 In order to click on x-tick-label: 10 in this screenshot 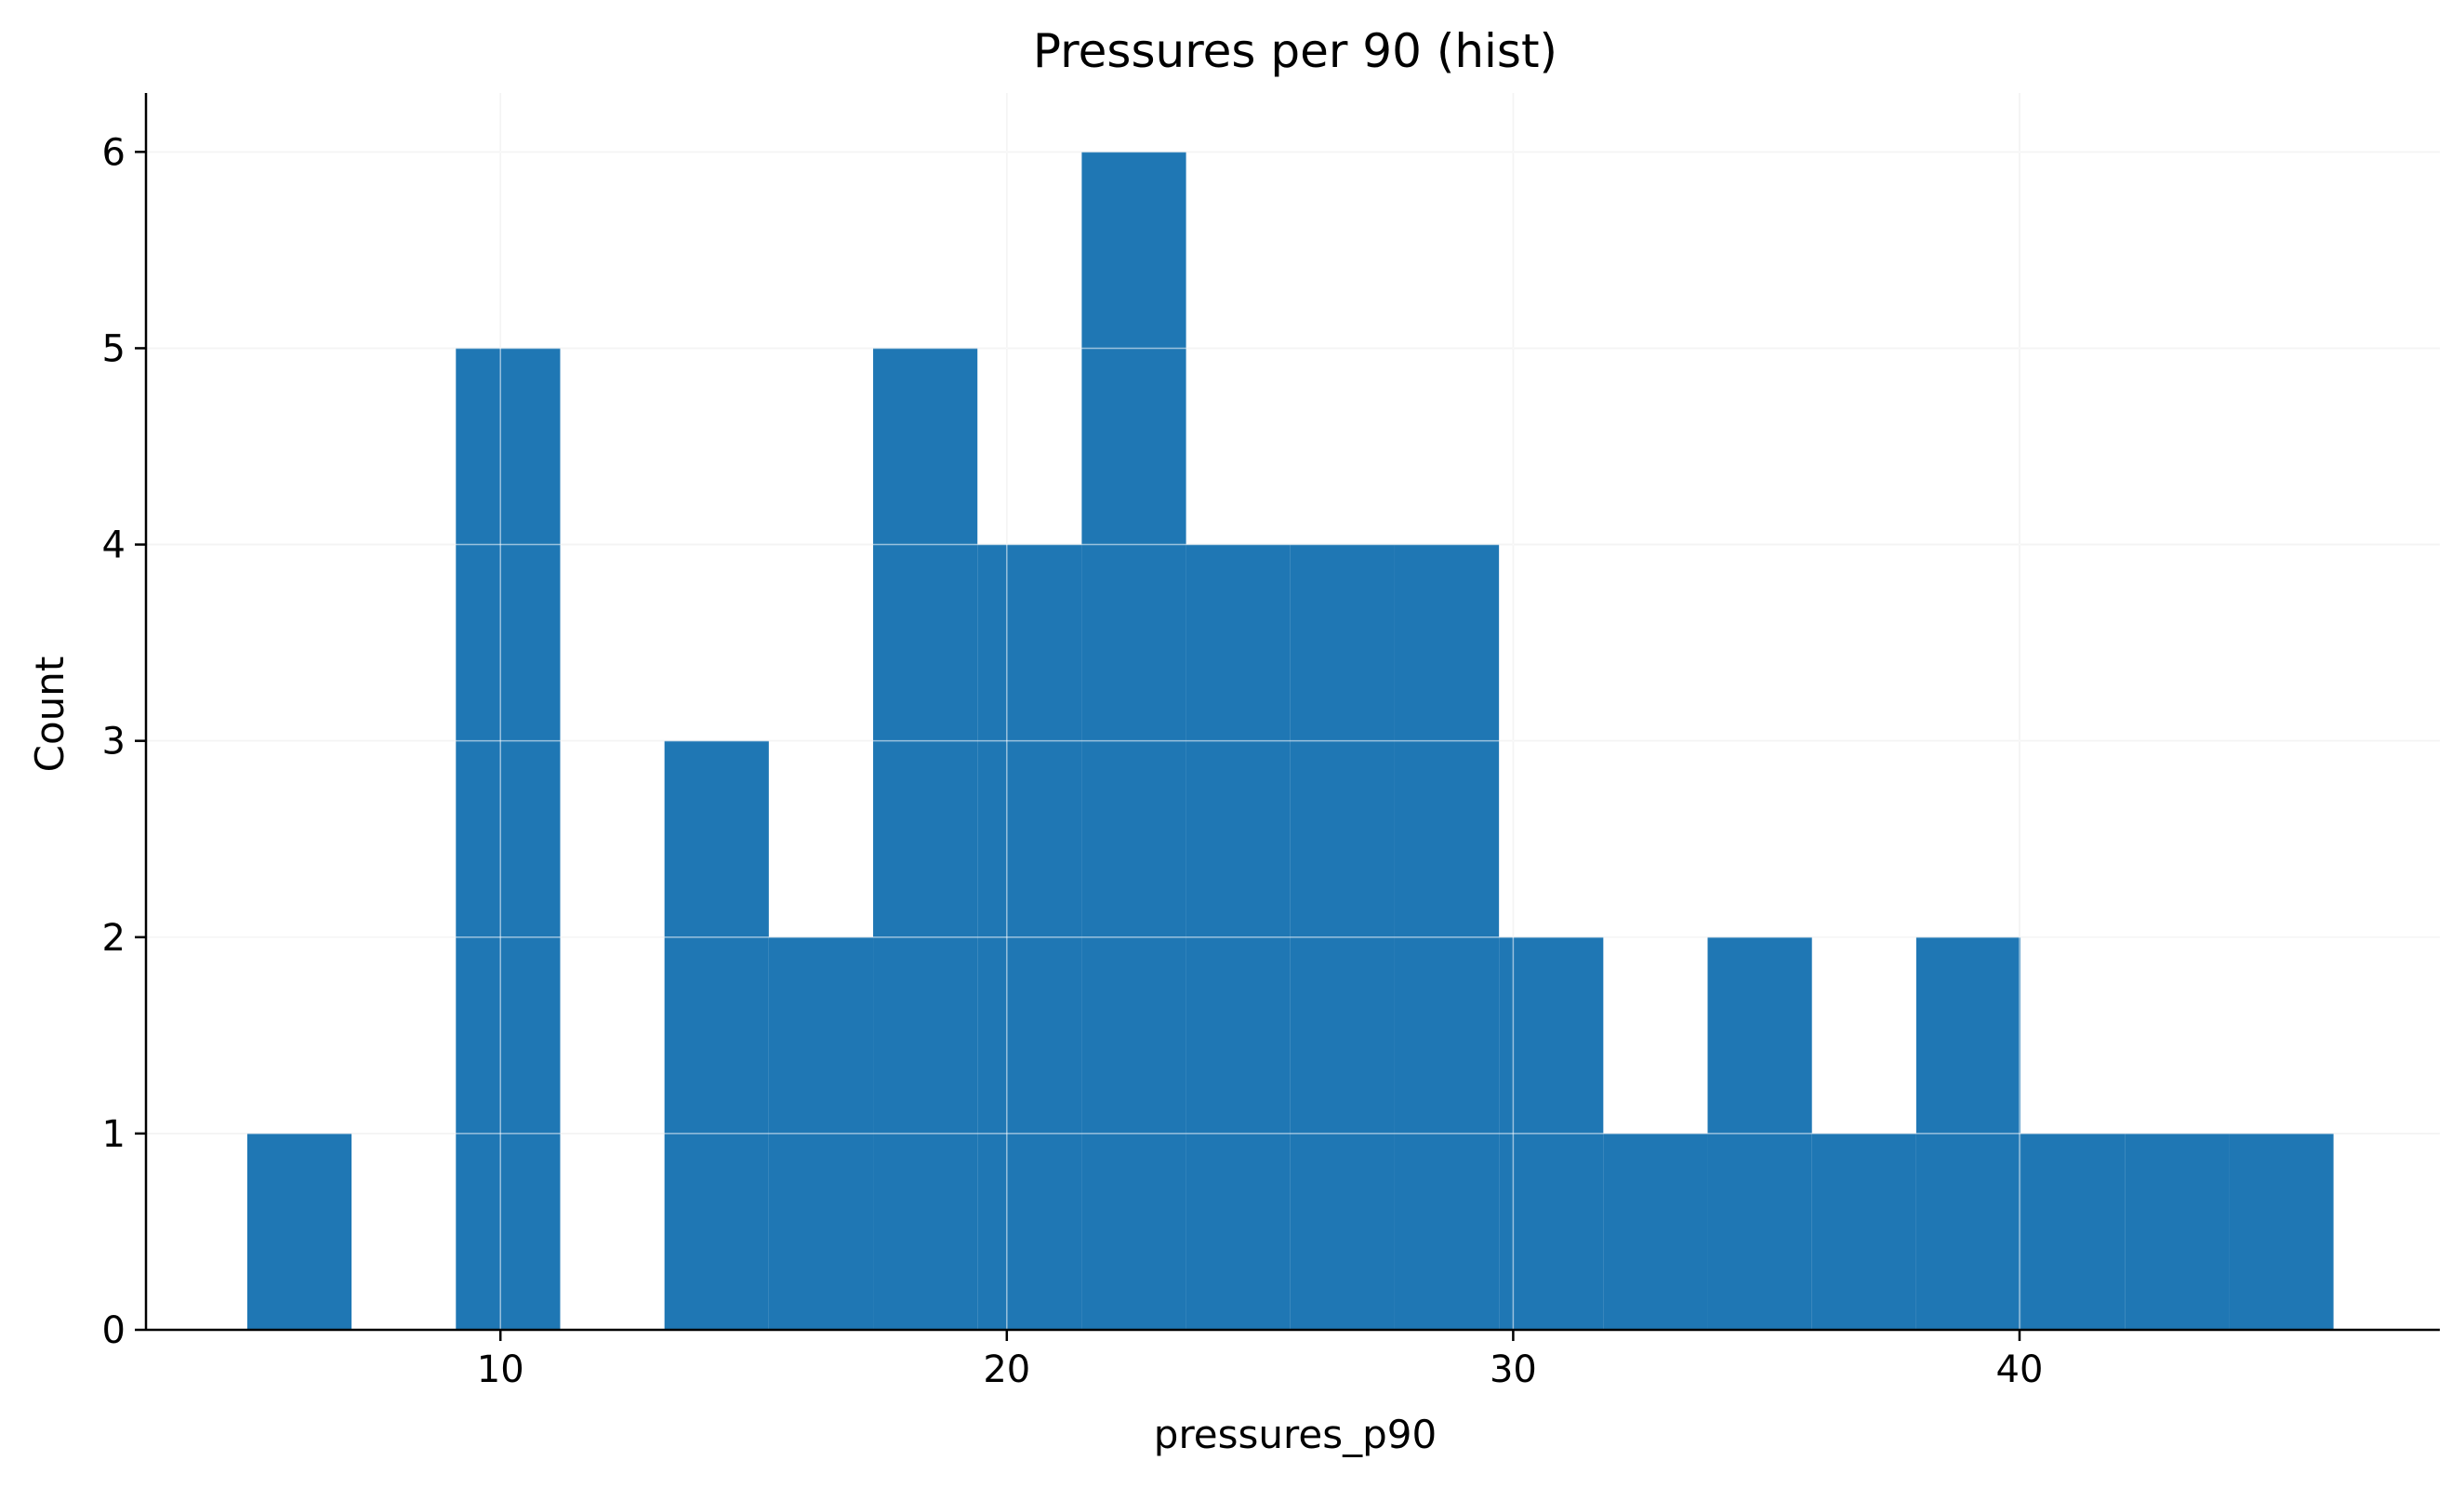, I will do `click(500, 1369)`.